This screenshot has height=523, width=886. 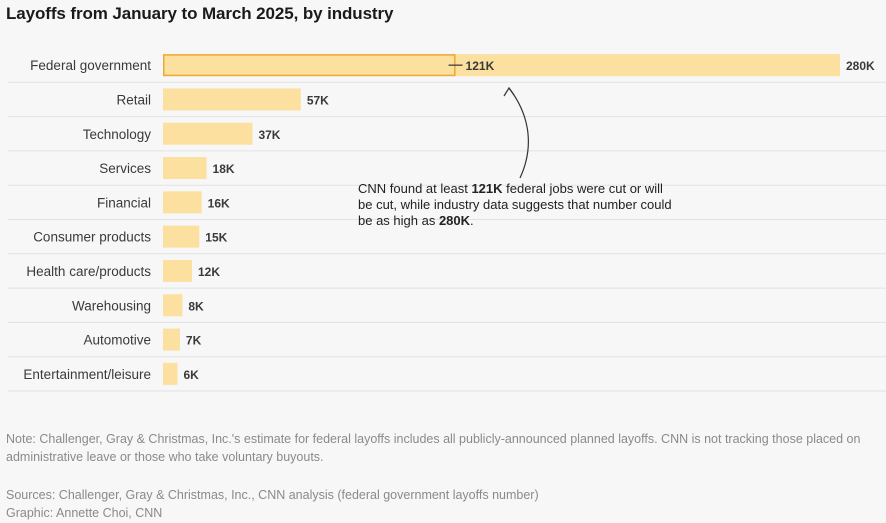 What do you see at coordinates (88, 271) in the screenshot?
I see `category-label: Health care/products` at bounding box center [88, 271].